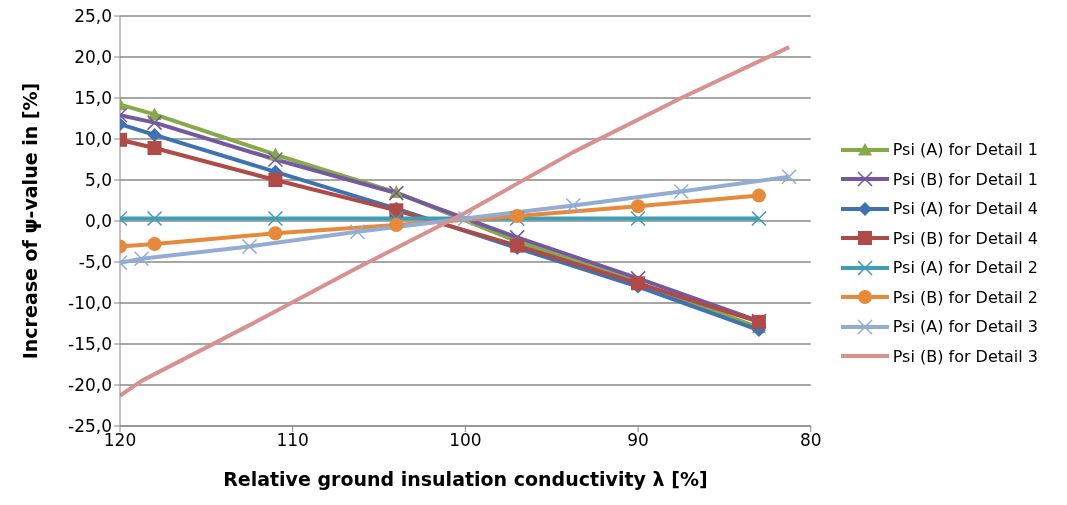 This screenshot has width=1067, height=505. What do you see at coordinates (93, 98) in the screenshot?
I see `y-tick-label: 15,0` at bounding box center [93, 98].